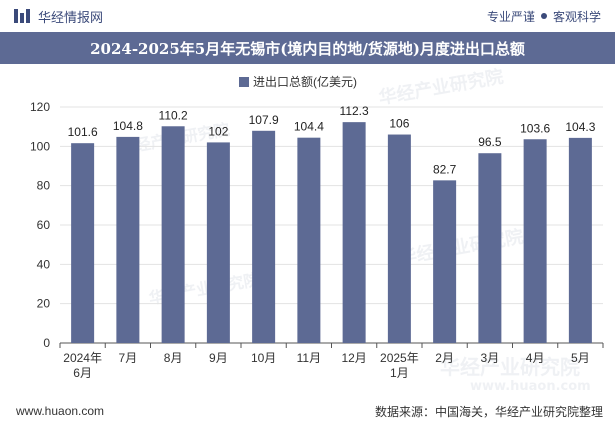  What do you see at coordinates (530, 386) in the screenshot?
I see `watermark-url: www.huaon.com` at bounding box center [530, 386].